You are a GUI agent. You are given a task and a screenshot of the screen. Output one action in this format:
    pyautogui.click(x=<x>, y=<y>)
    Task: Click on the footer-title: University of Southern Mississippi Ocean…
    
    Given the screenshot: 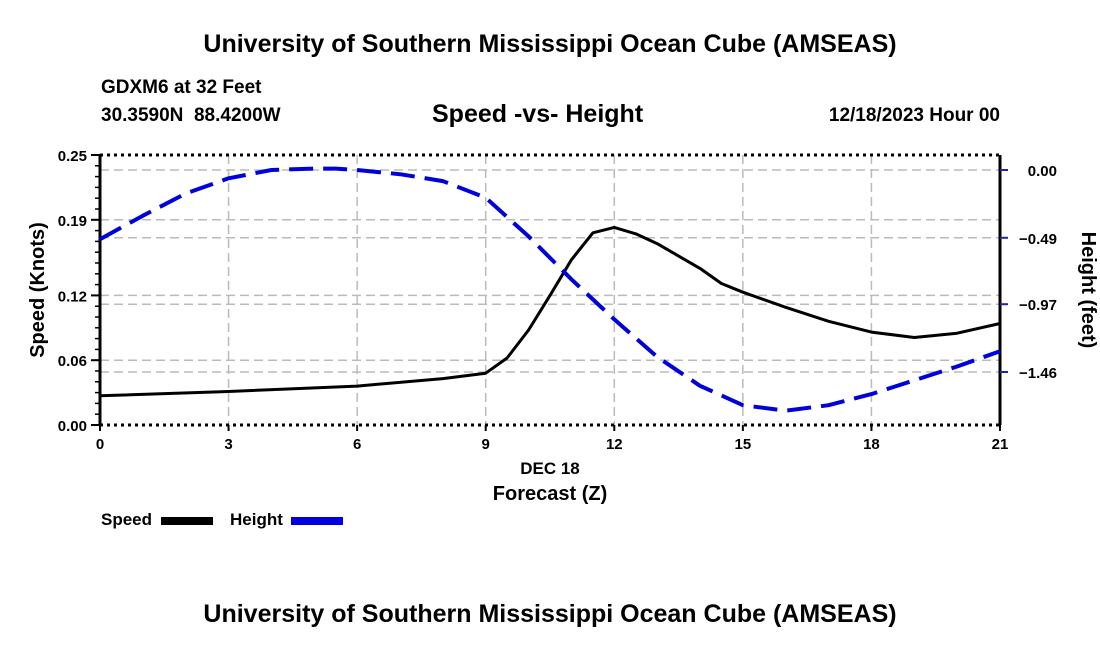 What is the action you would take?
    pyautogui.click(x=550, y=614)
    